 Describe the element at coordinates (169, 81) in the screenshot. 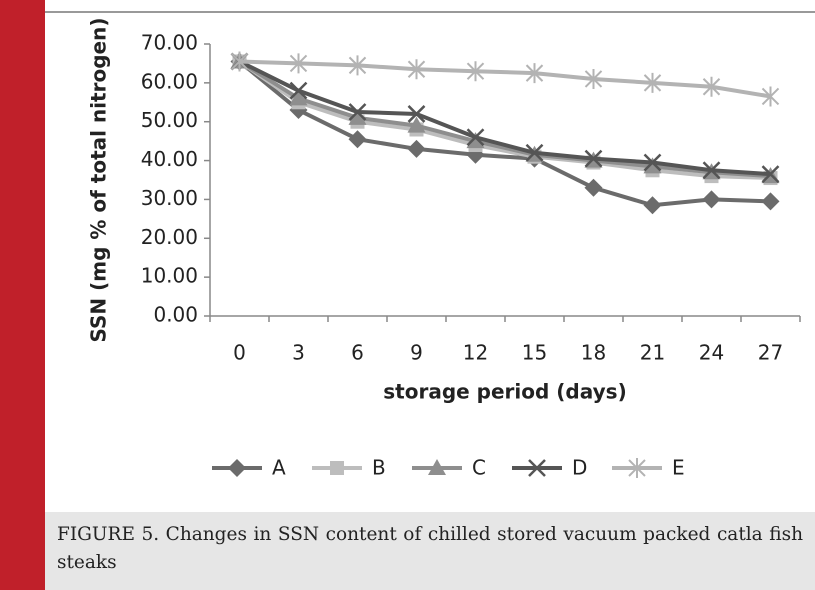

I see `y-tick-label: 60.00` at that location.